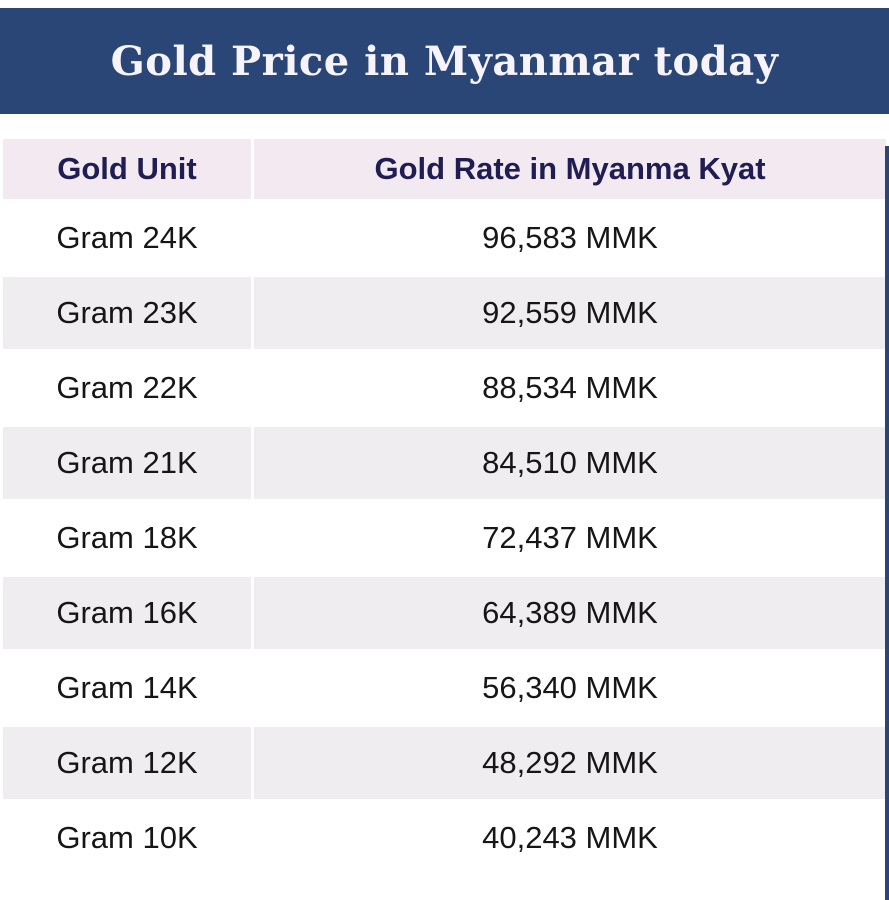 The image size is (889, 900). Describe the element at coordinates (127, 538) in the screenshot. I see `gold-unit-cell: Gram 18K` at that location.